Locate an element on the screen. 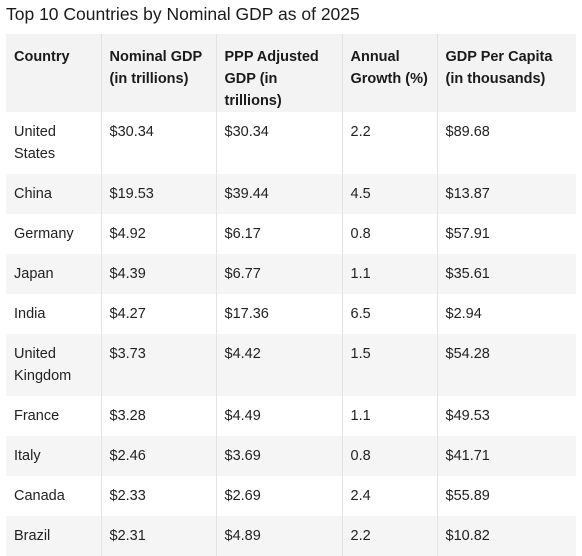 This screenshot has width=582, height=556. cell-country: China is located at coordinates (33, 194).